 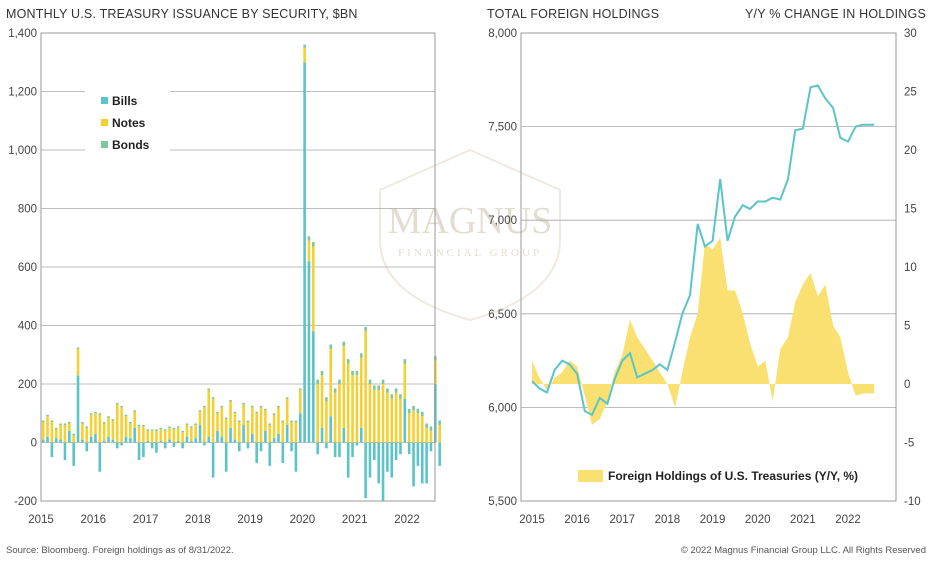 What do you see at coordinates (910, 210) in the screenshot?
I see `right-right-y-tick-label: 15` at bounding box center [910, 210].